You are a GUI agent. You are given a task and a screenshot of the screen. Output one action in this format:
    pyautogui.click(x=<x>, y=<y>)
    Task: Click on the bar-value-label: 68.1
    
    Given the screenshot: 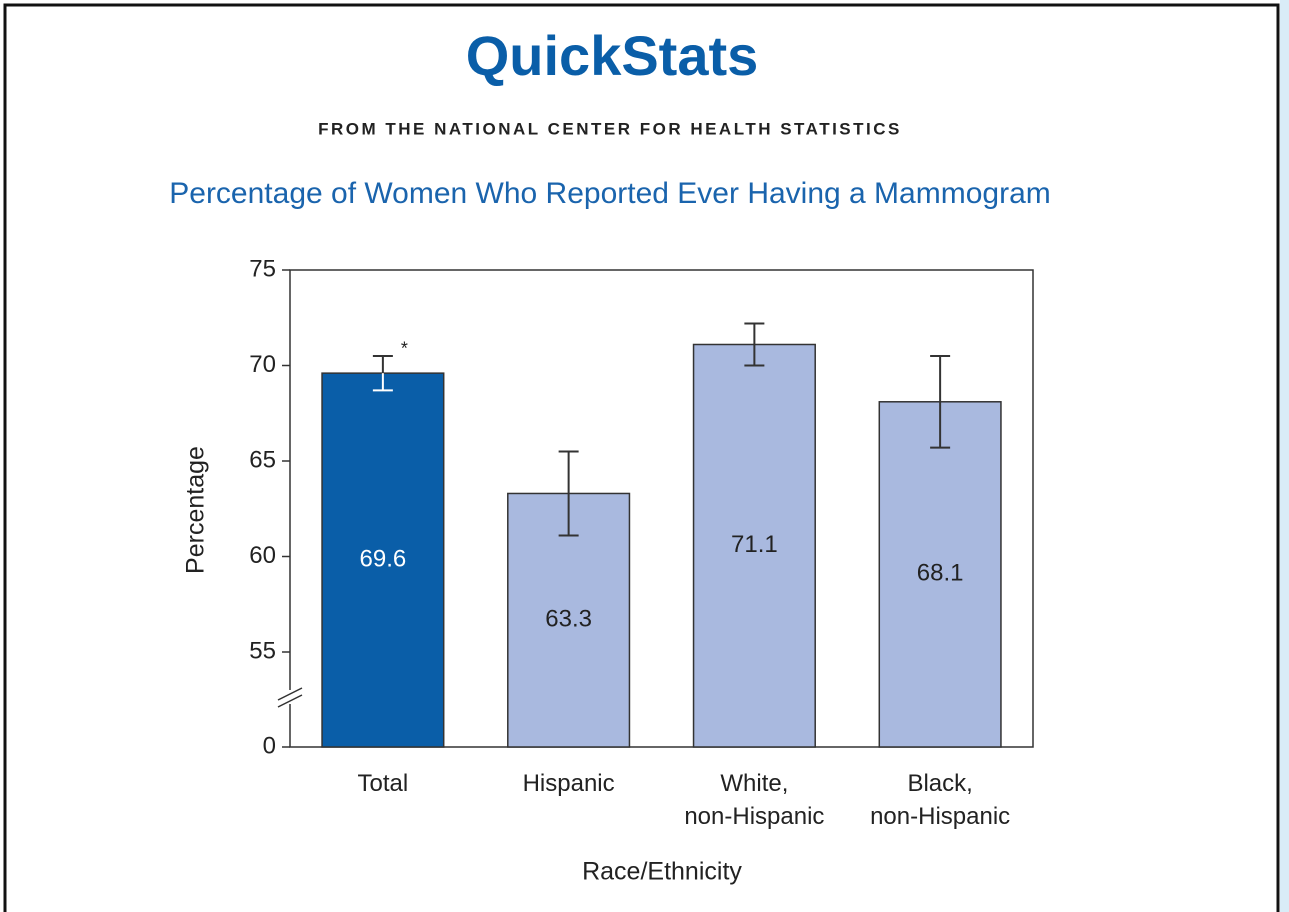 What is the action you would take?
    pyautogui.click(x=940, y=573)
    